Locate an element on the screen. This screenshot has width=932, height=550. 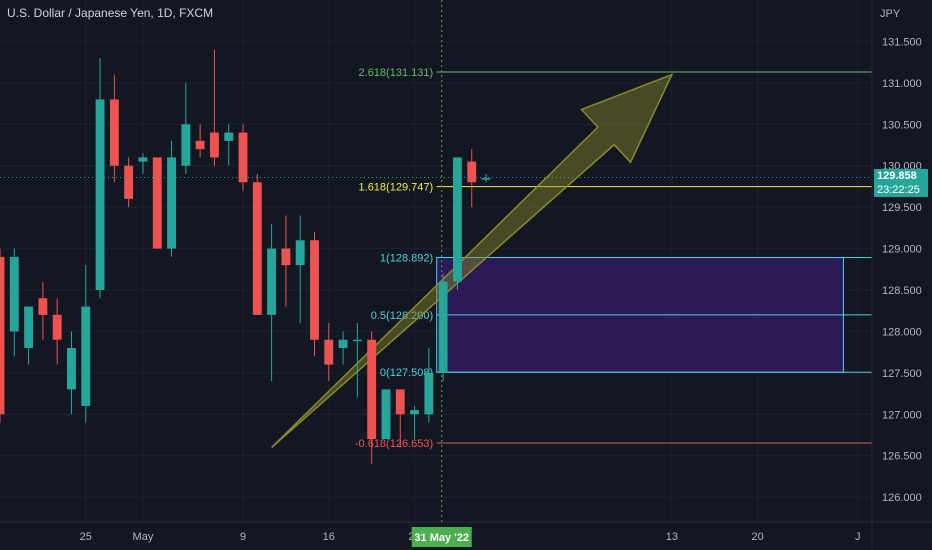
x-tick-label: 16 is located at coordinates (329, 537).